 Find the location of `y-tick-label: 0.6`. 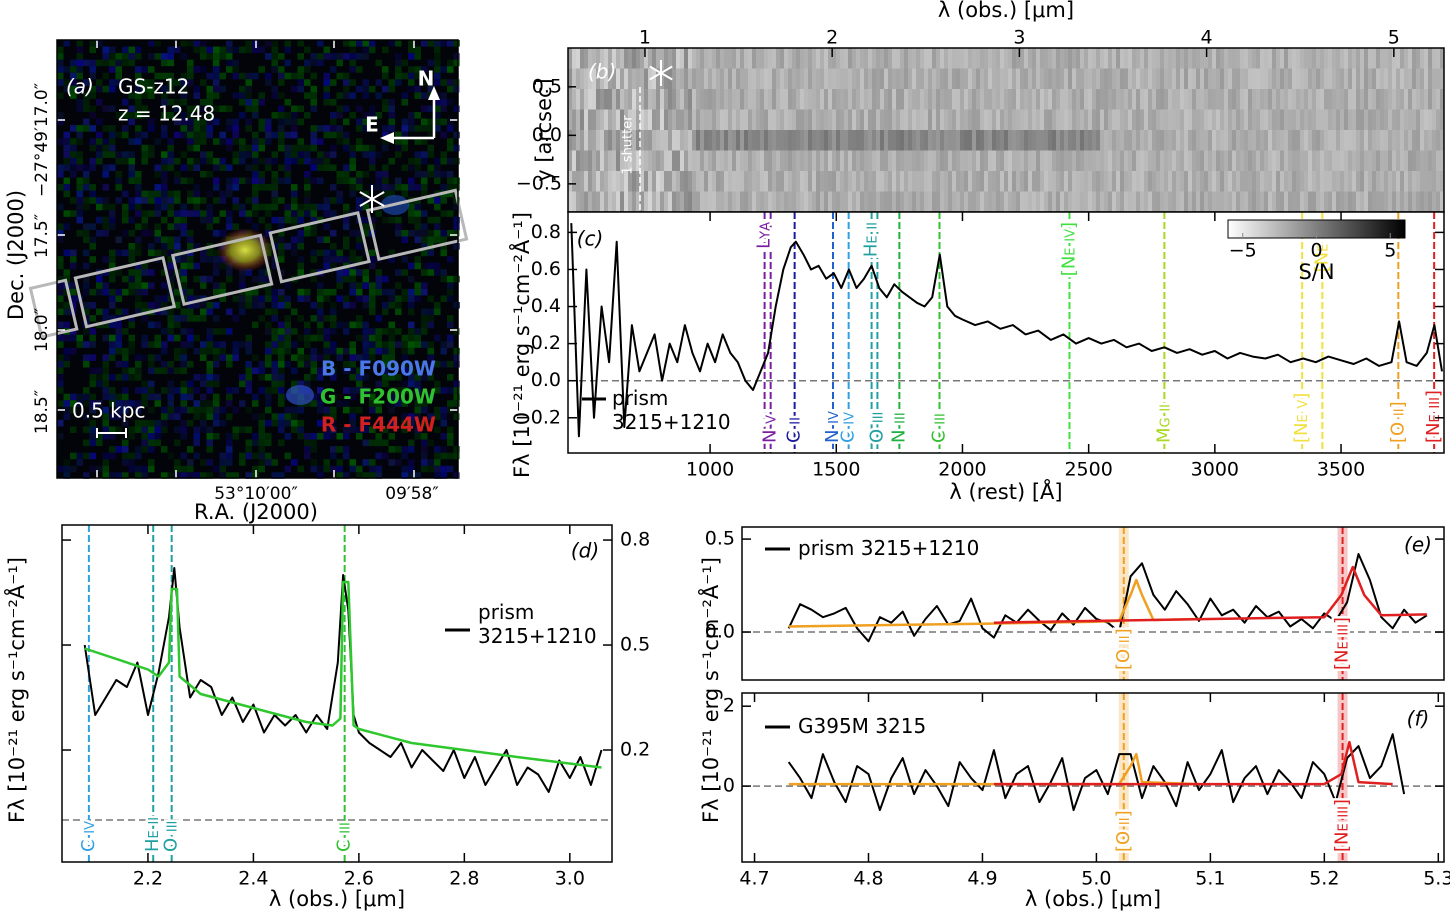

y-tick-label: 0.6 is located at coordinates (546, 269).